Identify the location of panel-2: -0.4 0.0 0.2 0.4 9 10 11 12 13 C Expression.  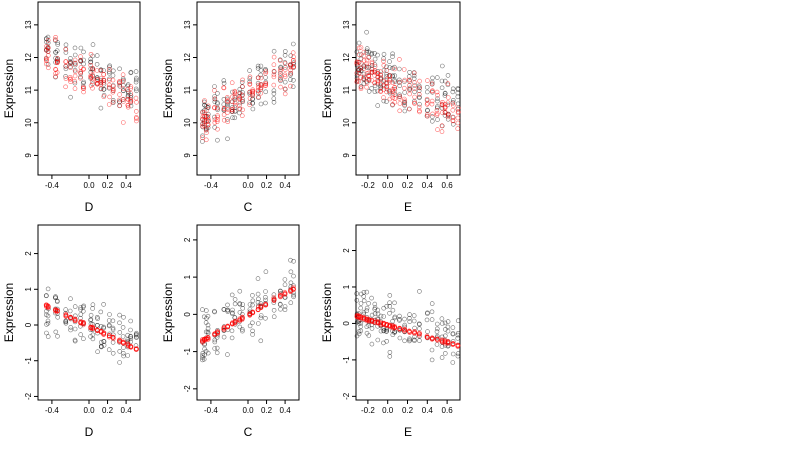
(230, 107).